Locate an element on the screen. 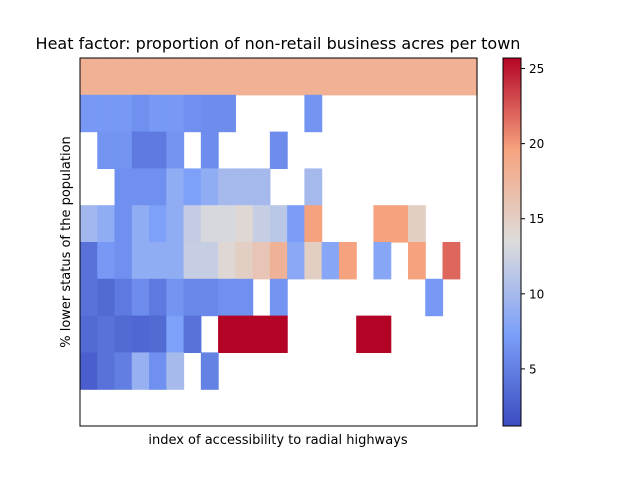 The image size is (640, 480). y-axis-label: % lower status of the population is located at coordinates (66, 242).